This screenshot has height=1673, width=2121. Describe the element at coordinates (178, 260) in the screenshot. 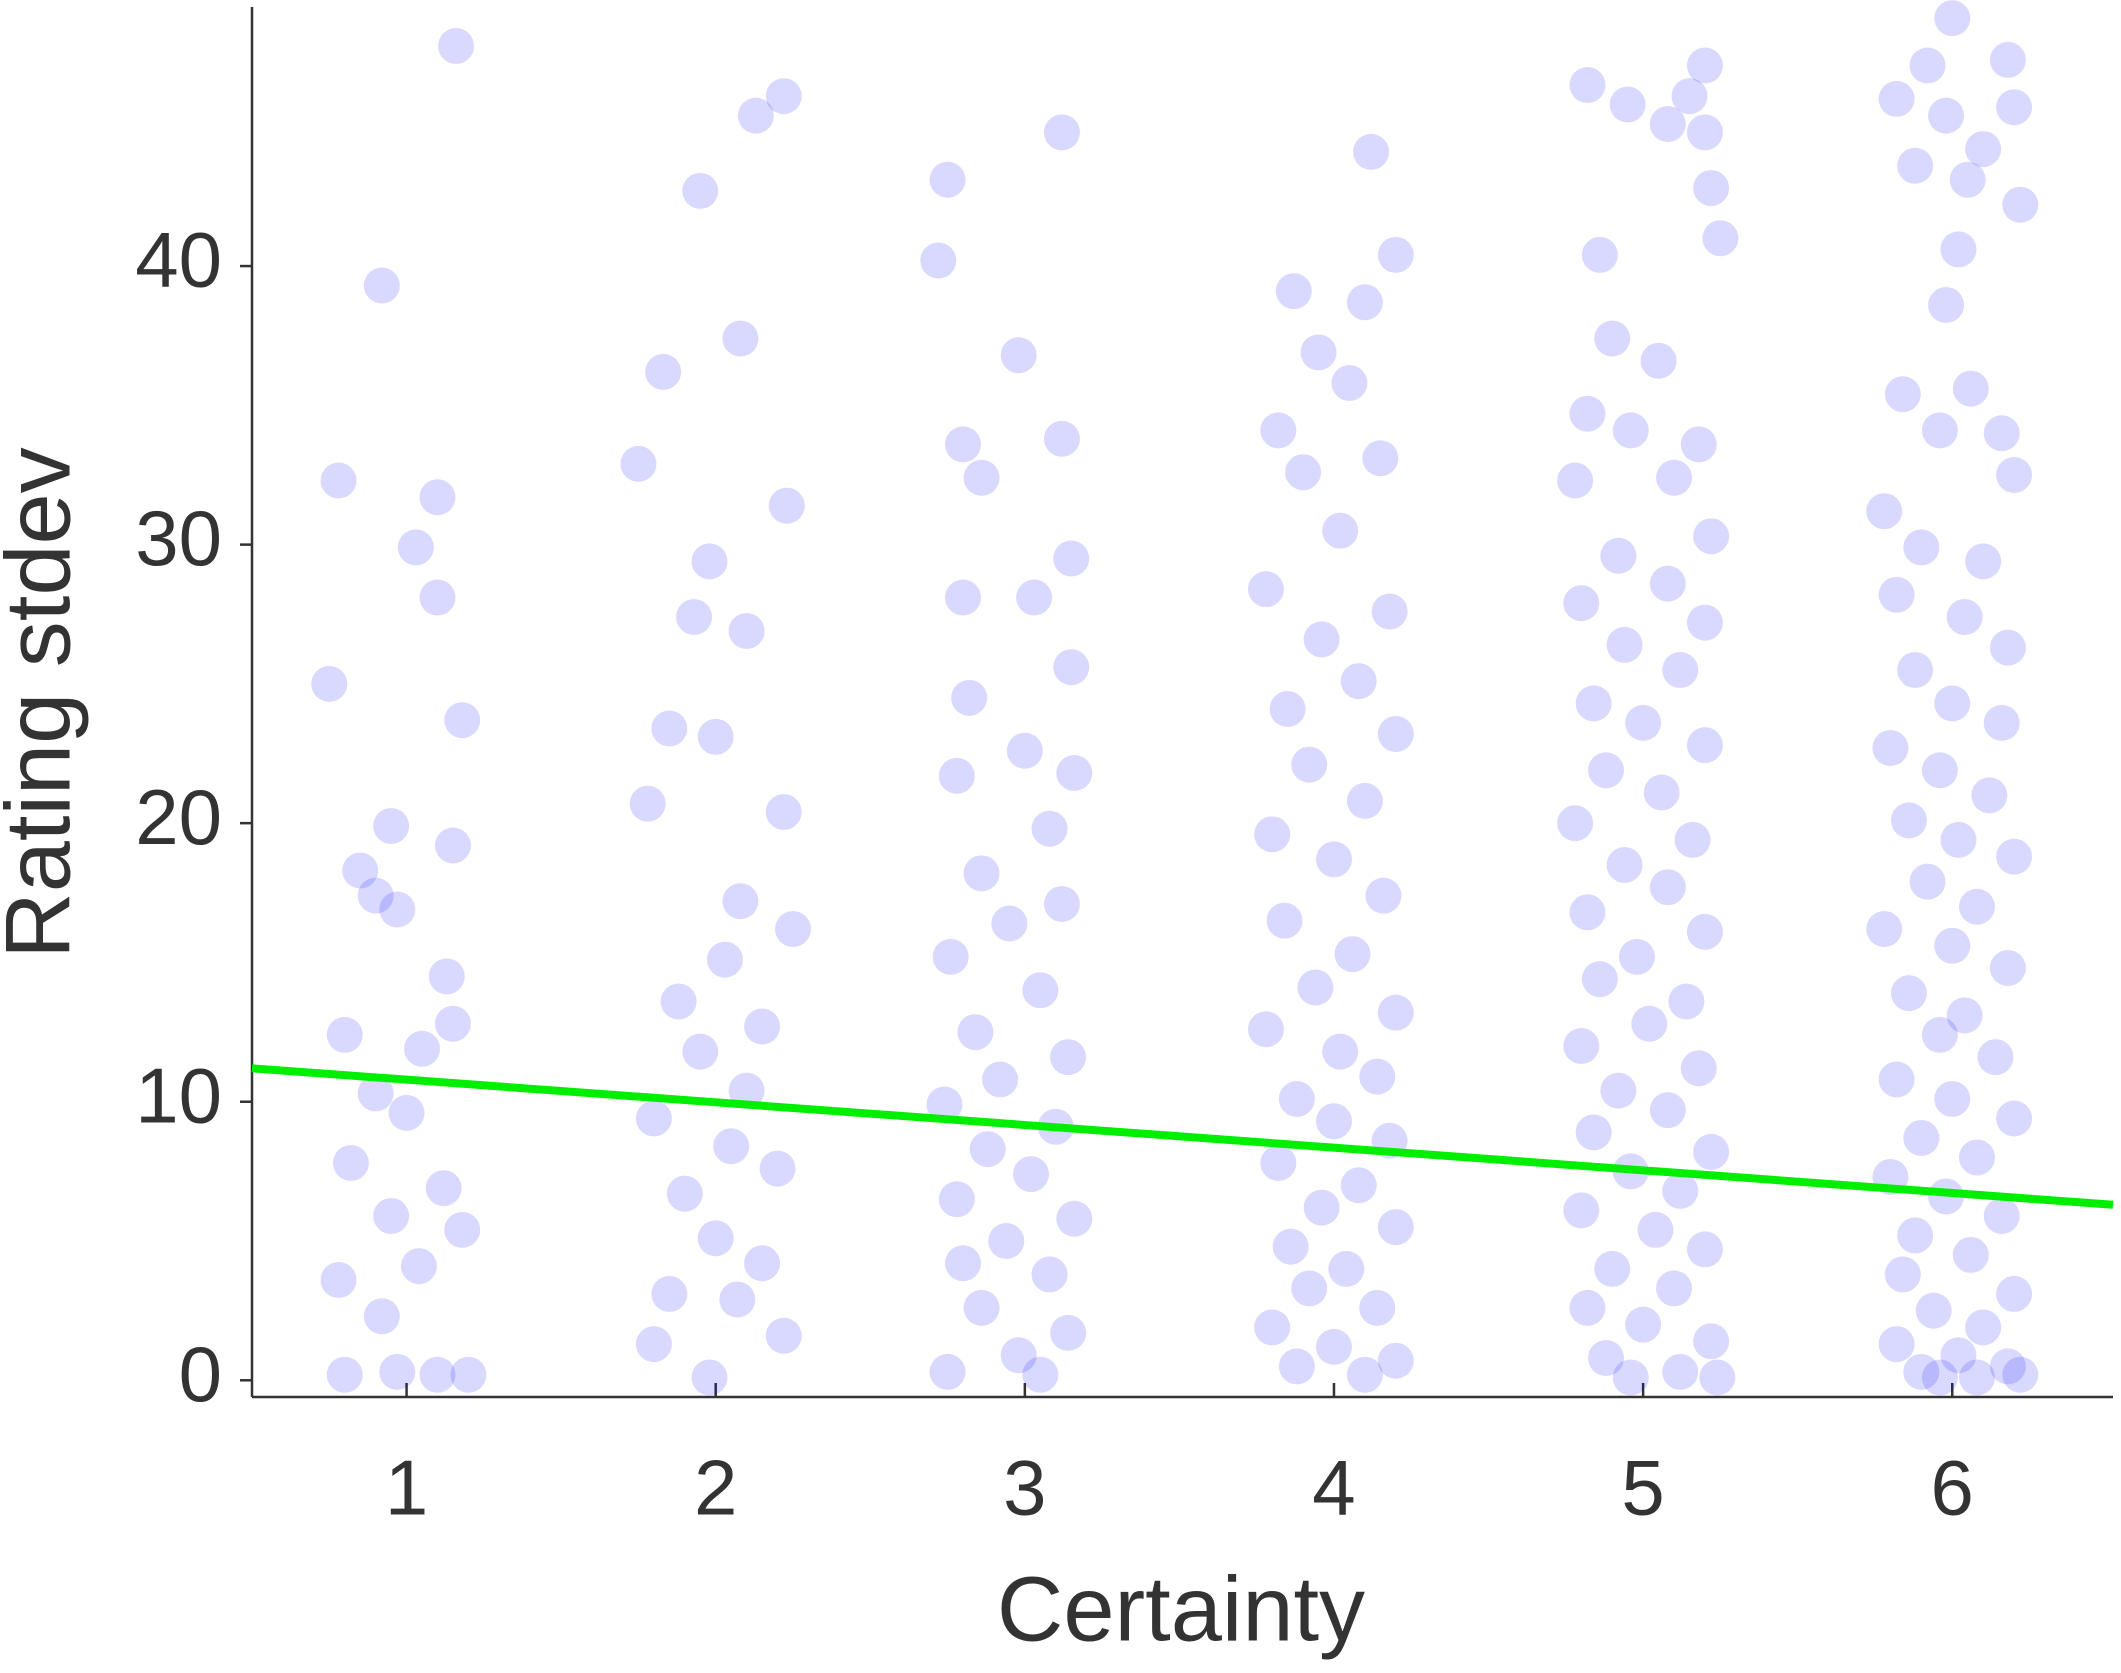

I see `y-tick-label: 40` at that location.